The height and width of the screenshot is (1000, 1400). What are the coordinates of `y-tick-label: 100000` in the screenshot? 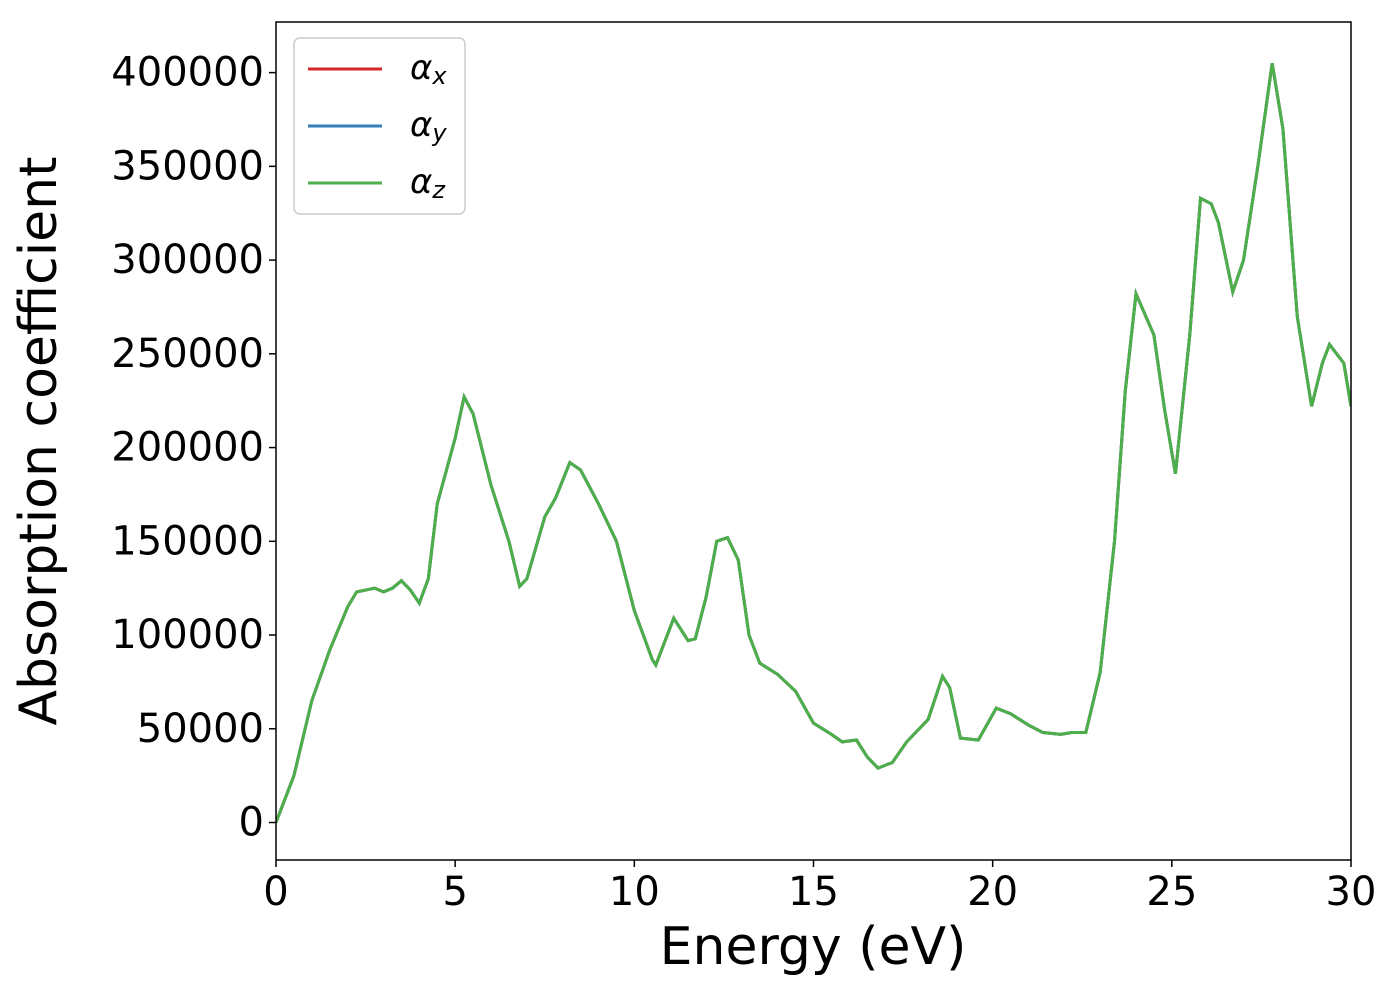 It's located at (187, 635).